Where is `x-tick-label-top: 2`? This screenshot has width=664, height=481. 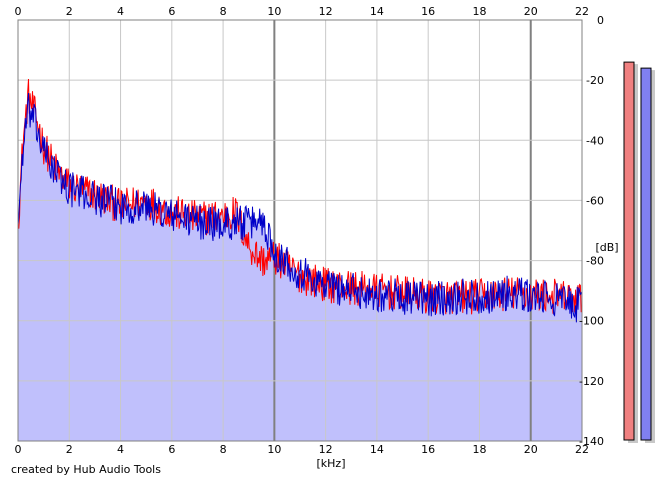
x-tick-label-top: 2 is located at coordinates (69, 11).